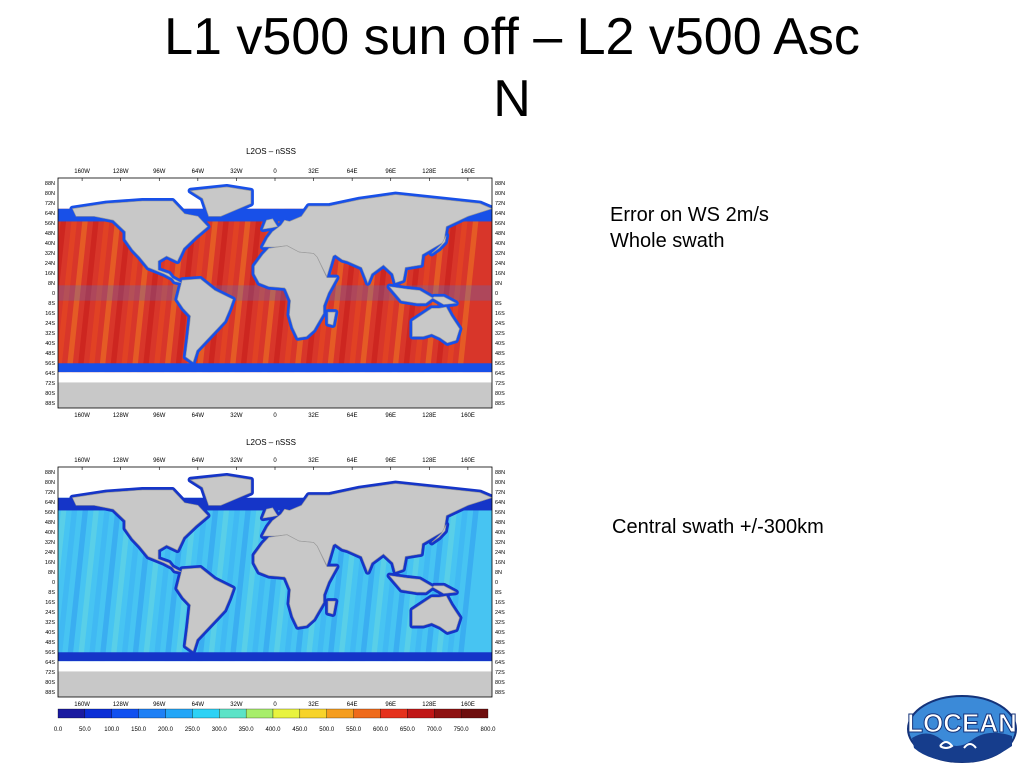 This screenshot has width=1024, height=769. I want to click on lat-label-left: 88N, so click(50, 184).